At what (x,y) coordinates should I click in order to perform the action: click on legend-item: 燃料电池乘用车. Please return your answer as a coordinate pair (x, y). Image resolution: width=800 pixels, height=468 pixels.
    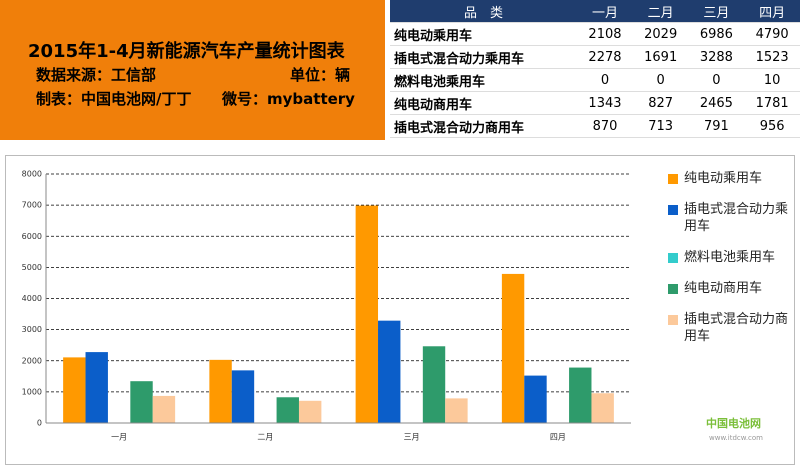
    Looking at the image, I should click on (728, 257).